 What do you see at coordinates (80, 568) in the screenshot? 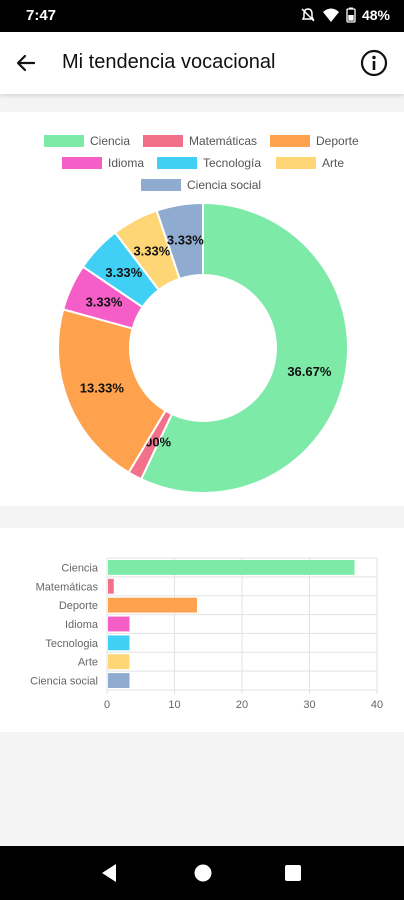
I see `bar-category-label: Ciencia` at bounding box center [80, 568].